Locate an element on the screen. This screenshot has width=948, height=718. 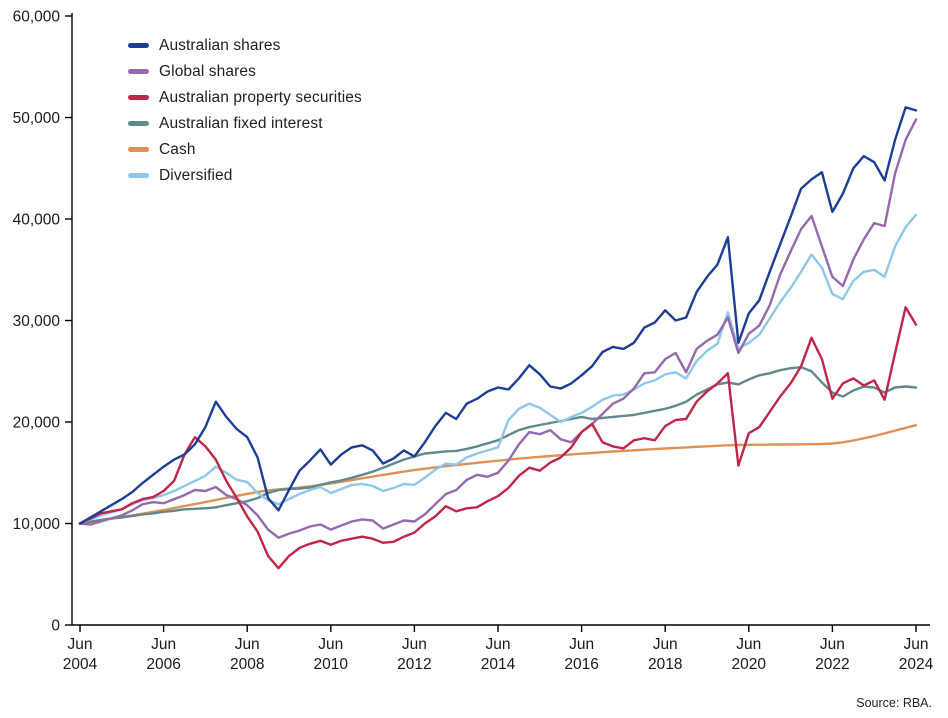
x-tick-label-year: 2008 is located at coordinates (247, 664).